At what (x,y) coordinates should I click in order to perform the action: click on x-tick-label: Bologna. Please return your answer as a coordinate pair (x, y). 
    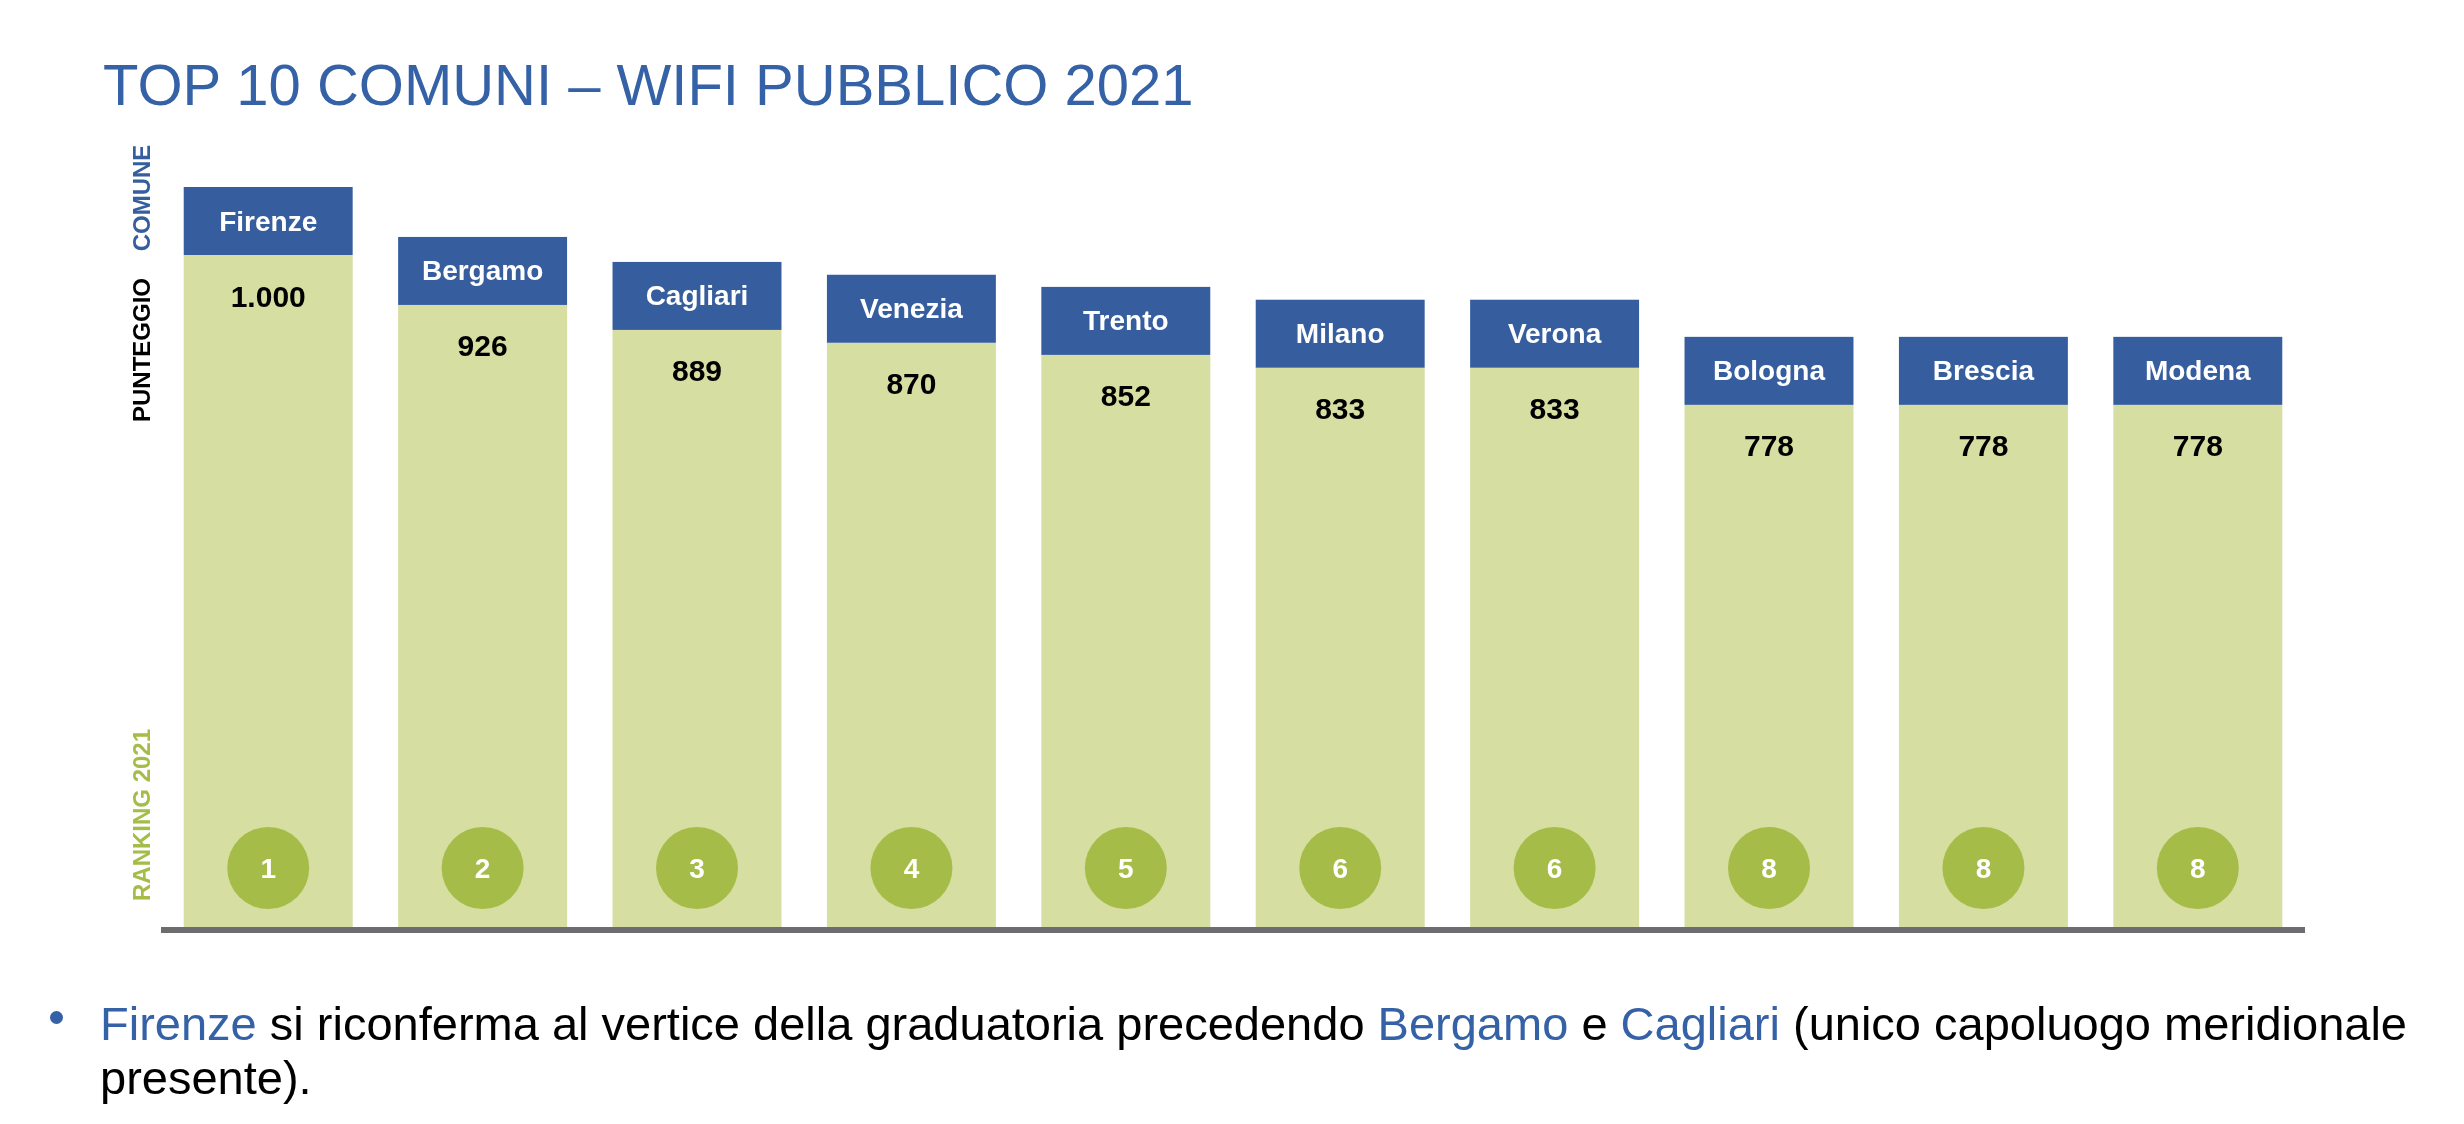
    Looking at the image, I should click on (1769, 371).